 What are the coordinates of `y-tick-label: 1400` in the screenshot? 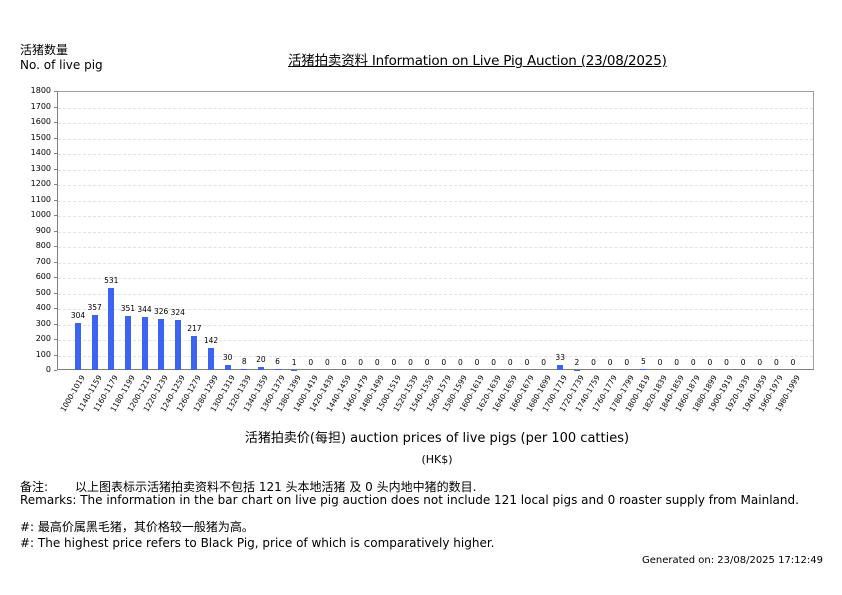 It's located at (40, 152).